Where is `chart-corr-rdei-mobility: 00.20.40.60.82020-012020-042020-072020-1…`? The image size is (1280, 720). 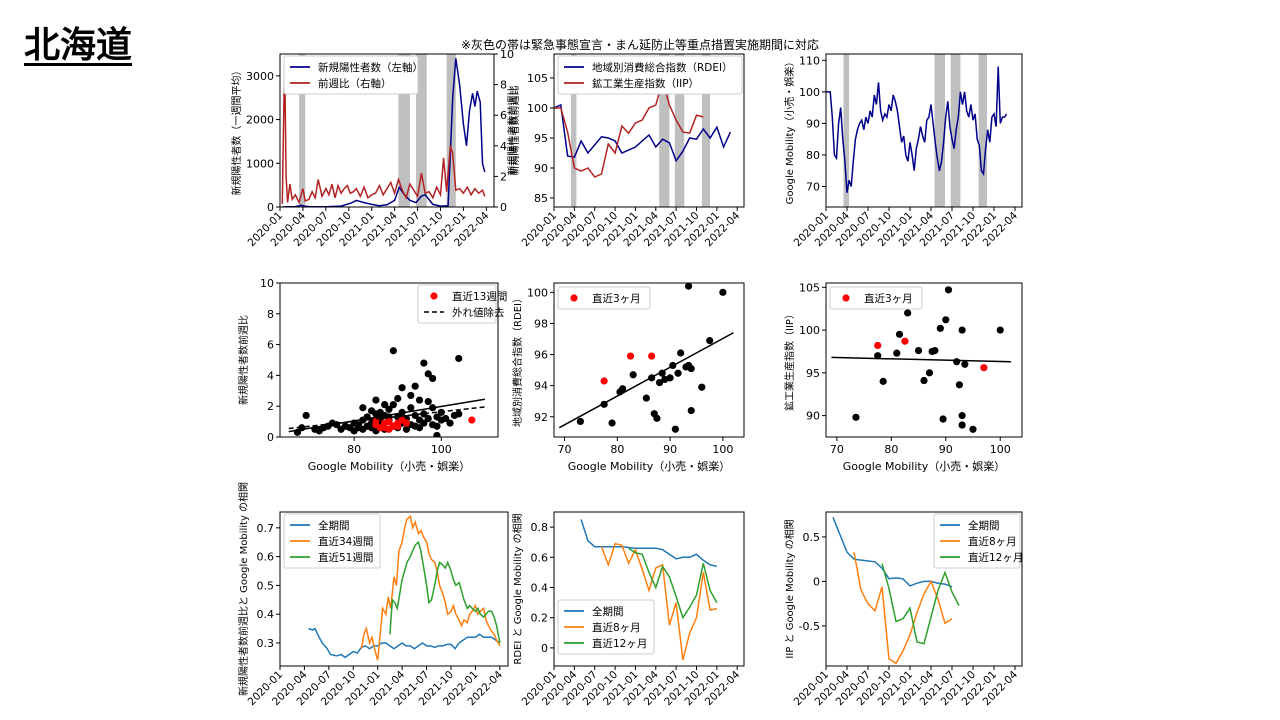 chart-corr-rdei-mobility: 00.20.40.60.82020-012020-042020-072020-1… is located at coordinates (628, 609).